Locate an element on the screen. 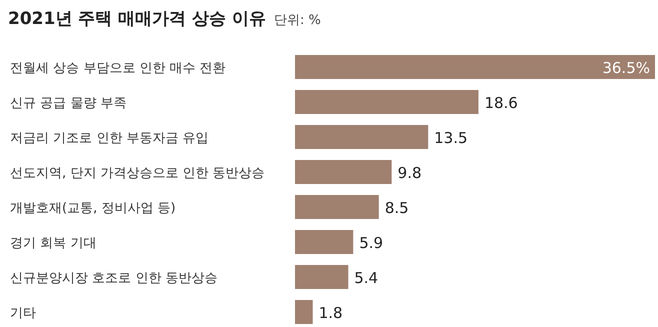  data-label: 8.5 is located at coordinates (396, 208).